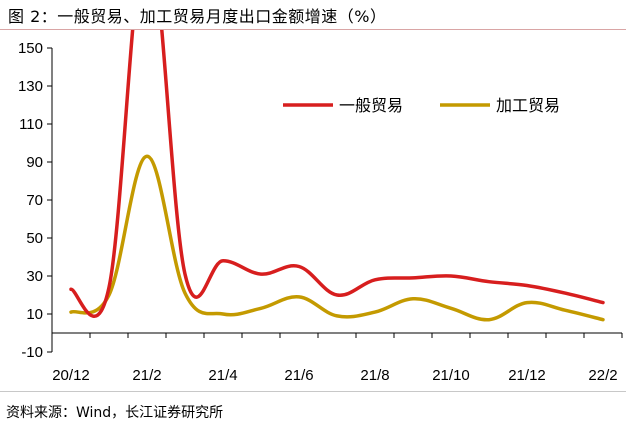 This screenshot has height=428, width=626. What do you see at coordinates (528, 105) in the screenshot?
I see `legend-label-1: 加工贸易` at bounding box center [528, 105].